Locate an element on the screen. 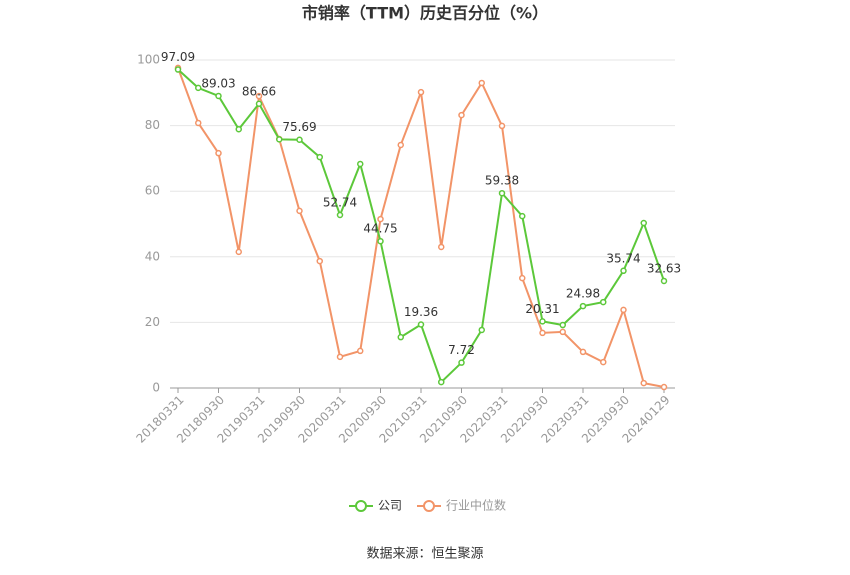 This screenshot has height=575, width=850. data-label: 59.38 is located at coordinates (502, 181).